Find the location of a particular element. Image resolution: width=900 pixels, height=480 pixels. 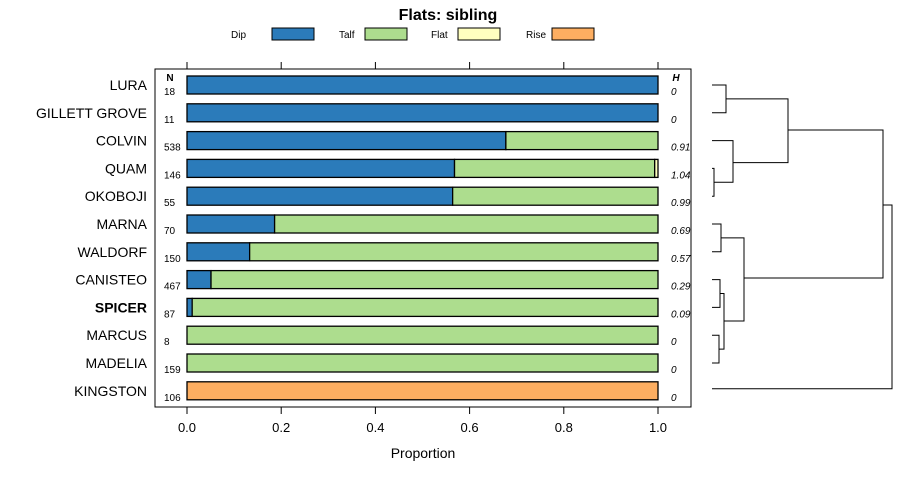

bar-row-waldorf is located at coordinates (422, 252).